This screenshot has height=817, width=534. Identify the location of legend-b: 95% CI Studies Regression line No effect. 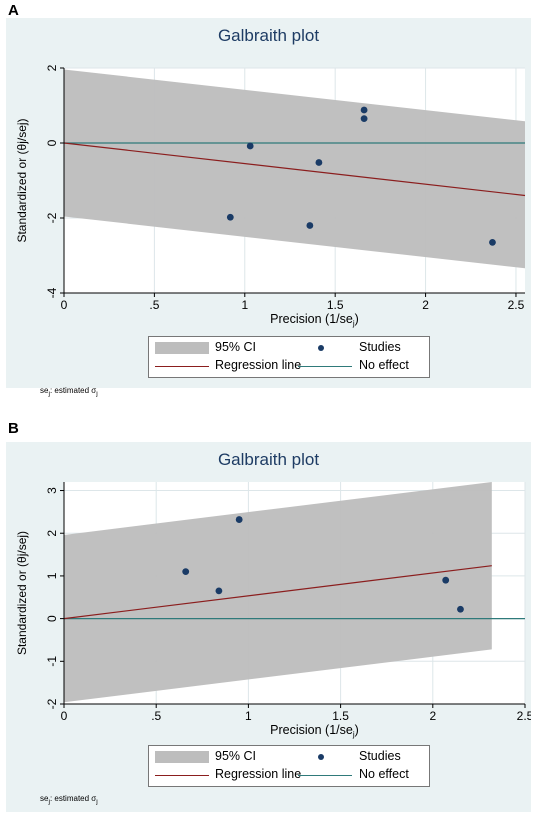
(289, 766).